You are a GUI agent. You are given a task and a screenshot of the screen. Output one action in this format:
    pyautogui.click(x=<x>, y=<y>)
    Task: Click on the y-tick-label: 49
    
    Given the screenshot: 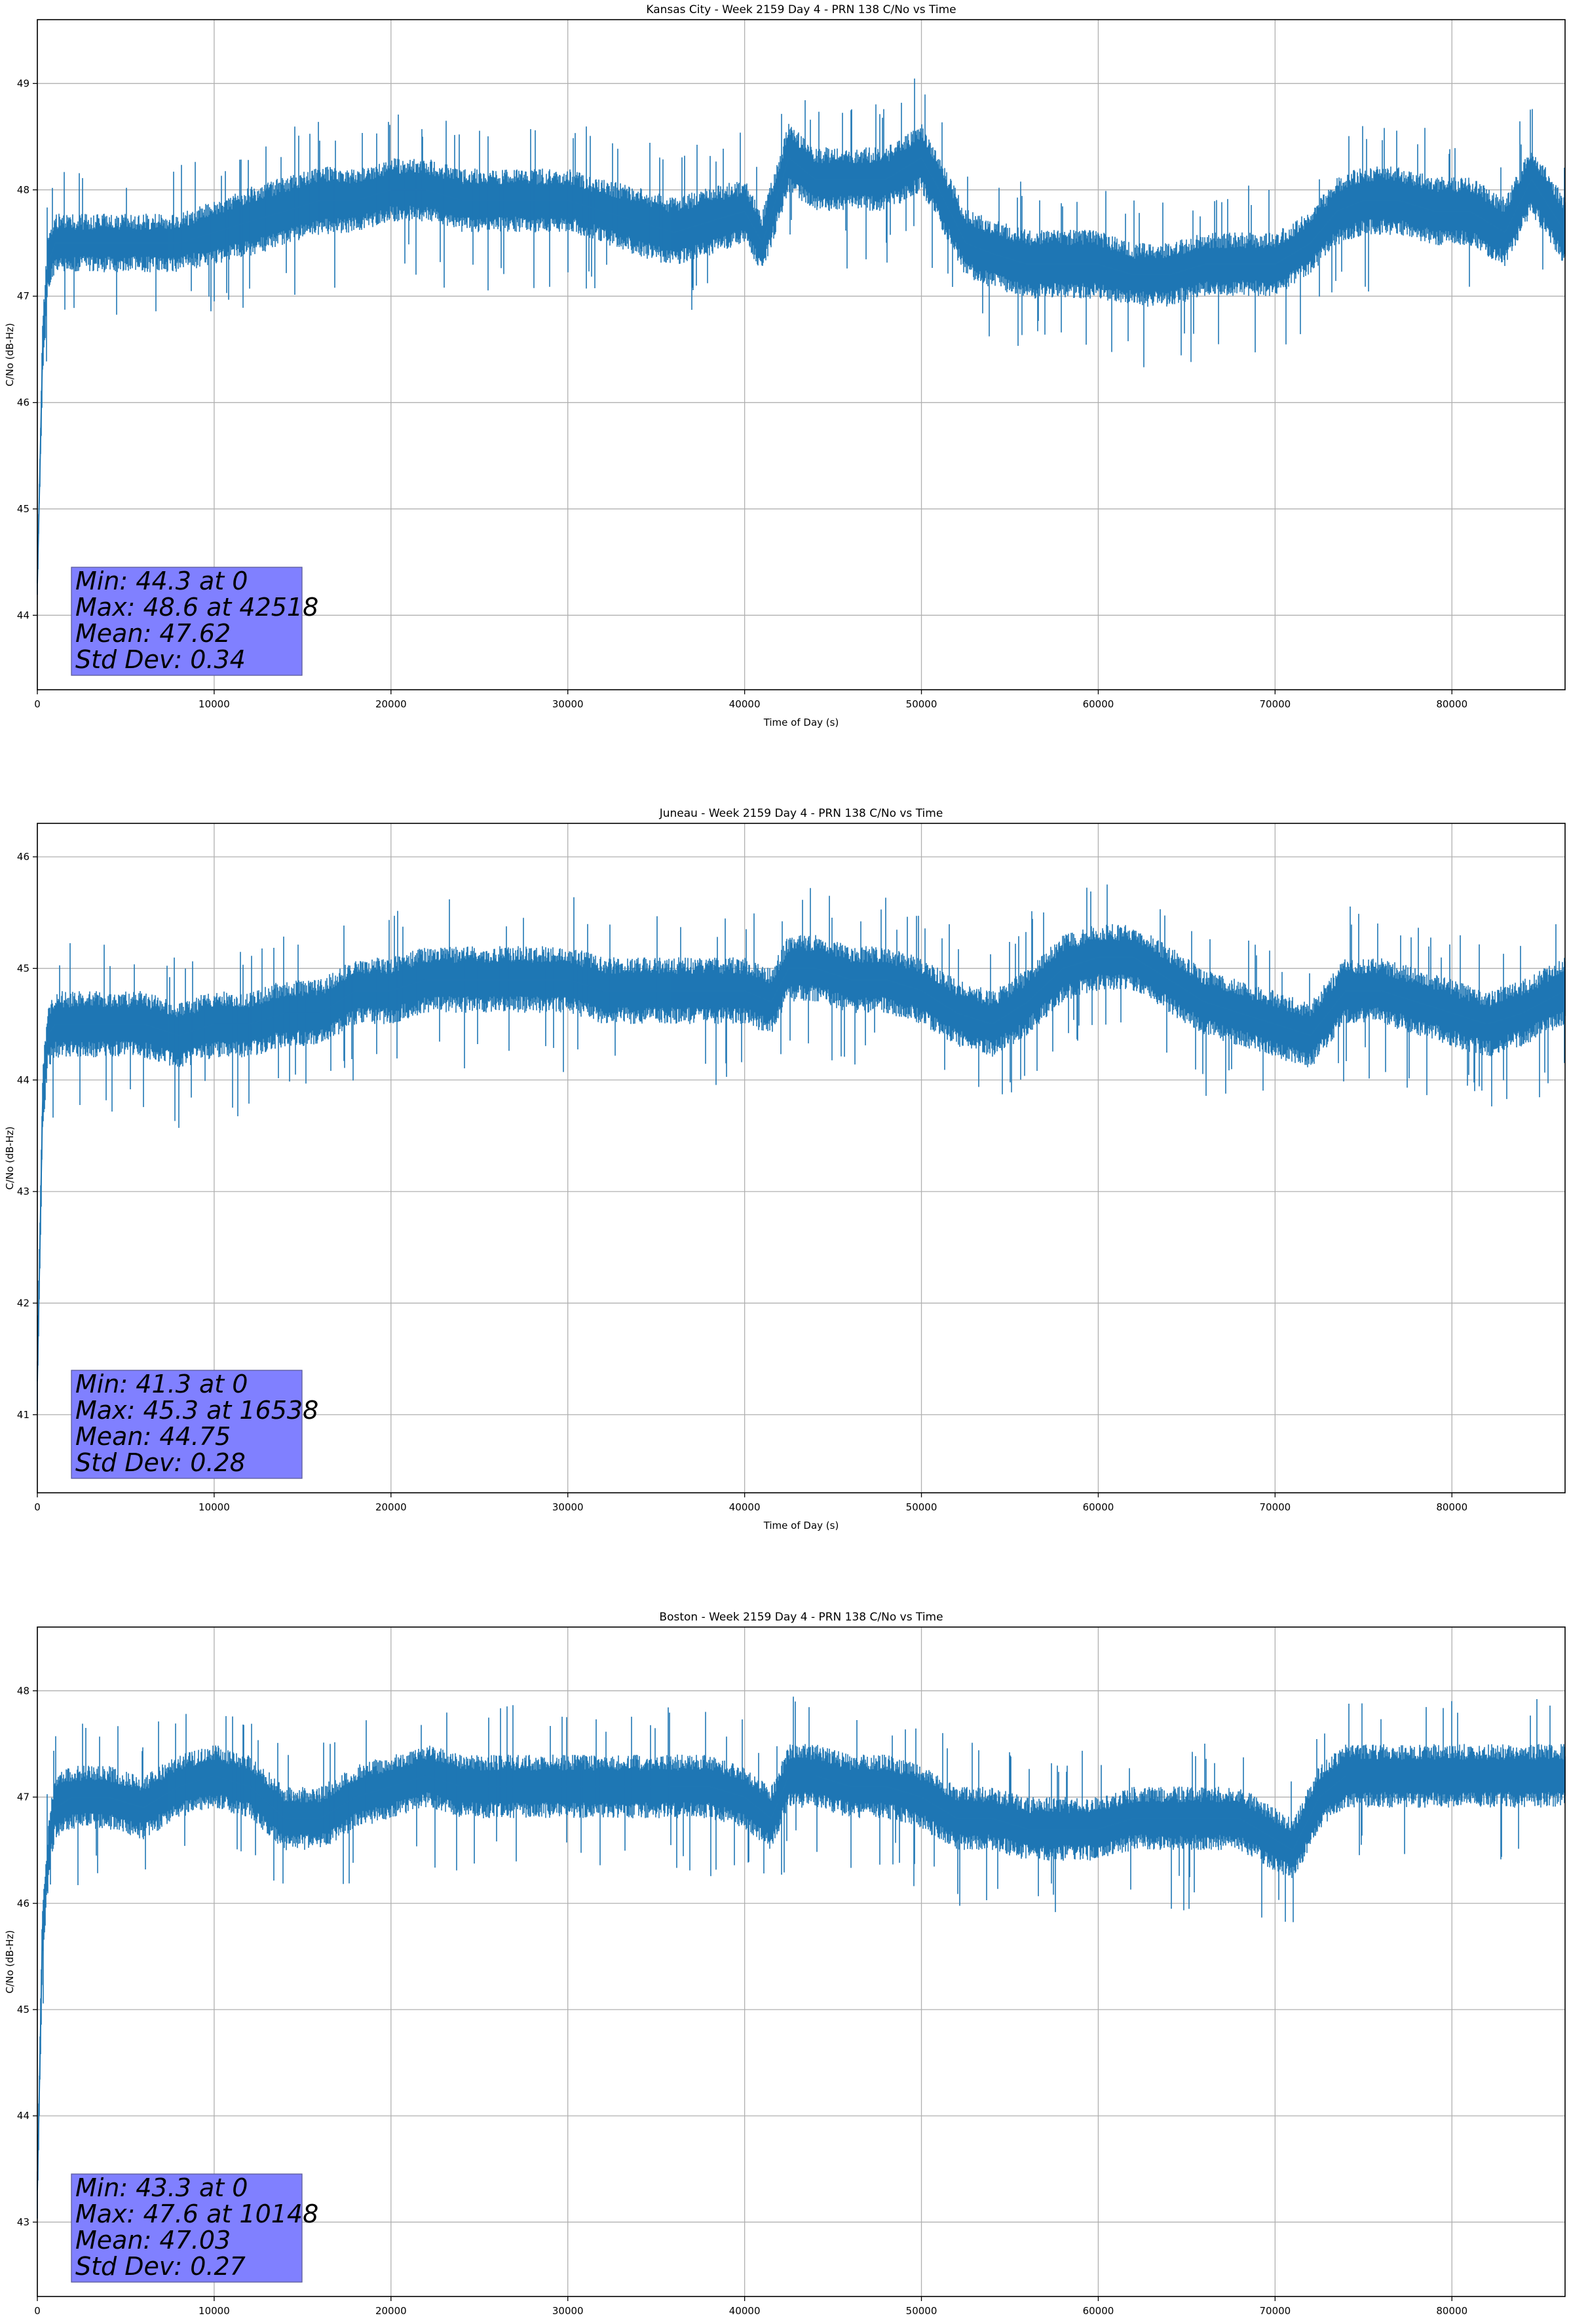 What is the action you would take?
    pyautogui.click(x=23, y=83)
    